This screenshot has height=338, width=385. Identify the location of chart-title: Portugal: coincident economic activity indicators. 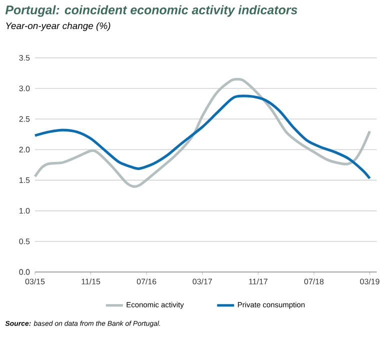
(151, 11).